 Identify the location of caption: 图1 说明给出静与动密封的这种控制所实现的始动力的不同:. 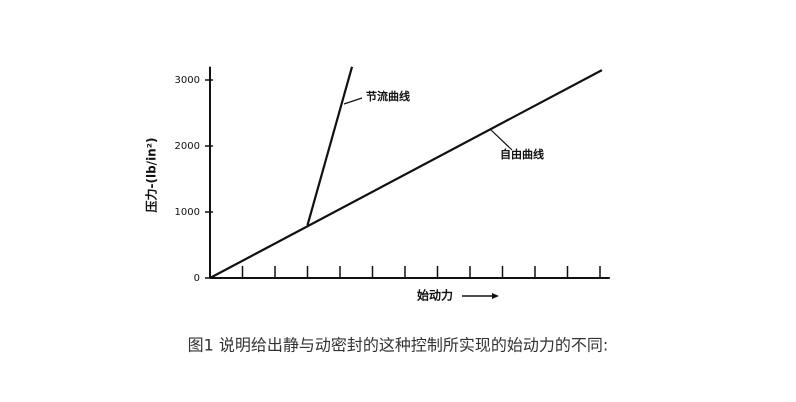
(398, 345).